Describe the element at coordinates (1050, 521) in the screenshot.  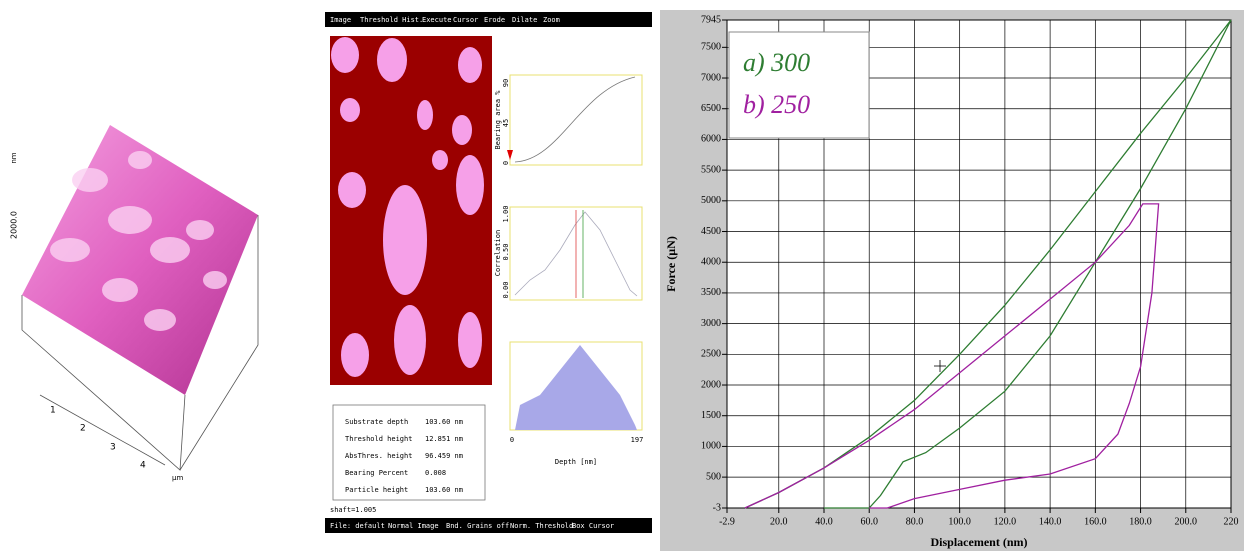
I see `x-tick-label: 140.0` at that location.